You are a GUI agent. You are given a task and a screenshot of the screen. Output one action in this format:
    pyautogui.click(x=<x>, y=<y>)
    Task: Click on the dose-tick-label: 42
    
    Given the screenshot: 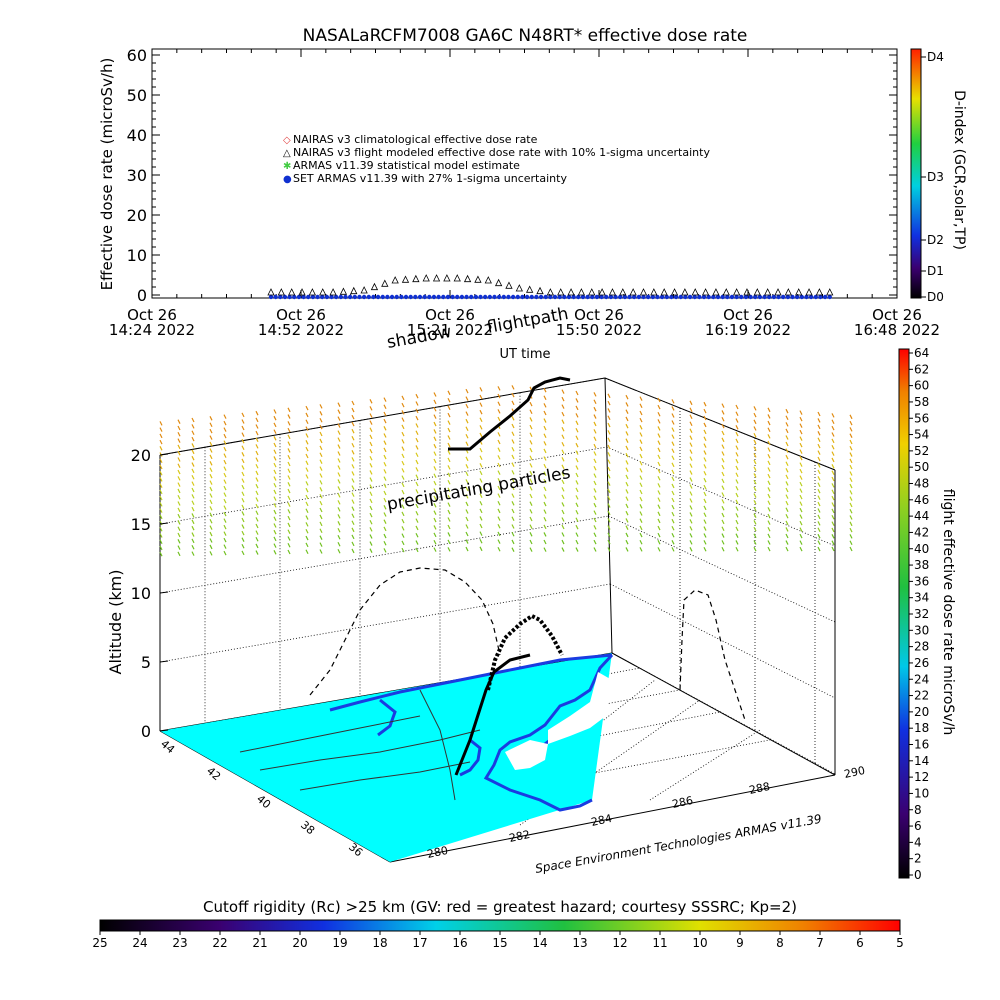 What is the action you would take?
    pyautogui.click(x=921, y=532)
    